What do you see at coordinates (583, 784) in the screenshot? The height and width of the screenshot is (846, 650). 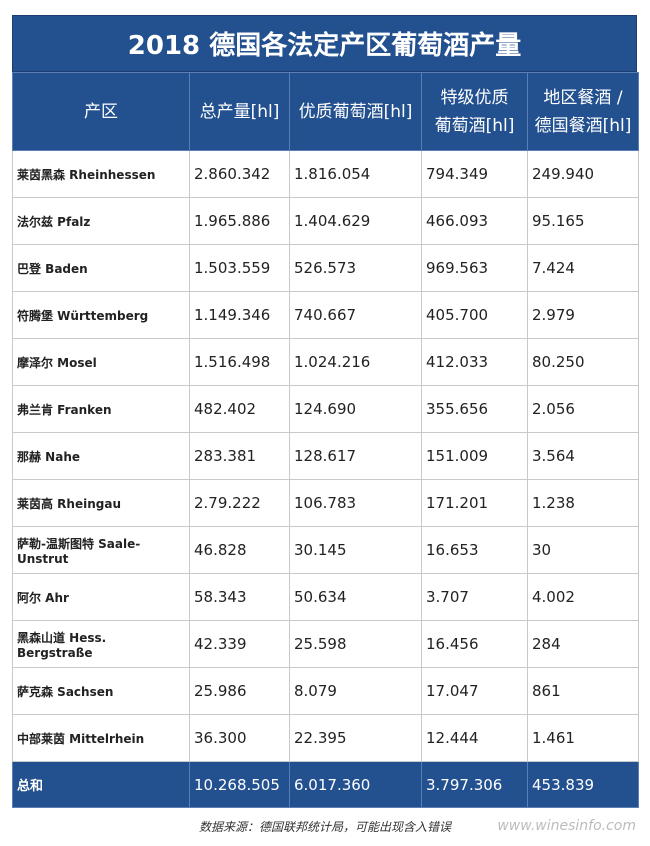 I see `value-cell: 453.839` at bounding box center [583, 784].